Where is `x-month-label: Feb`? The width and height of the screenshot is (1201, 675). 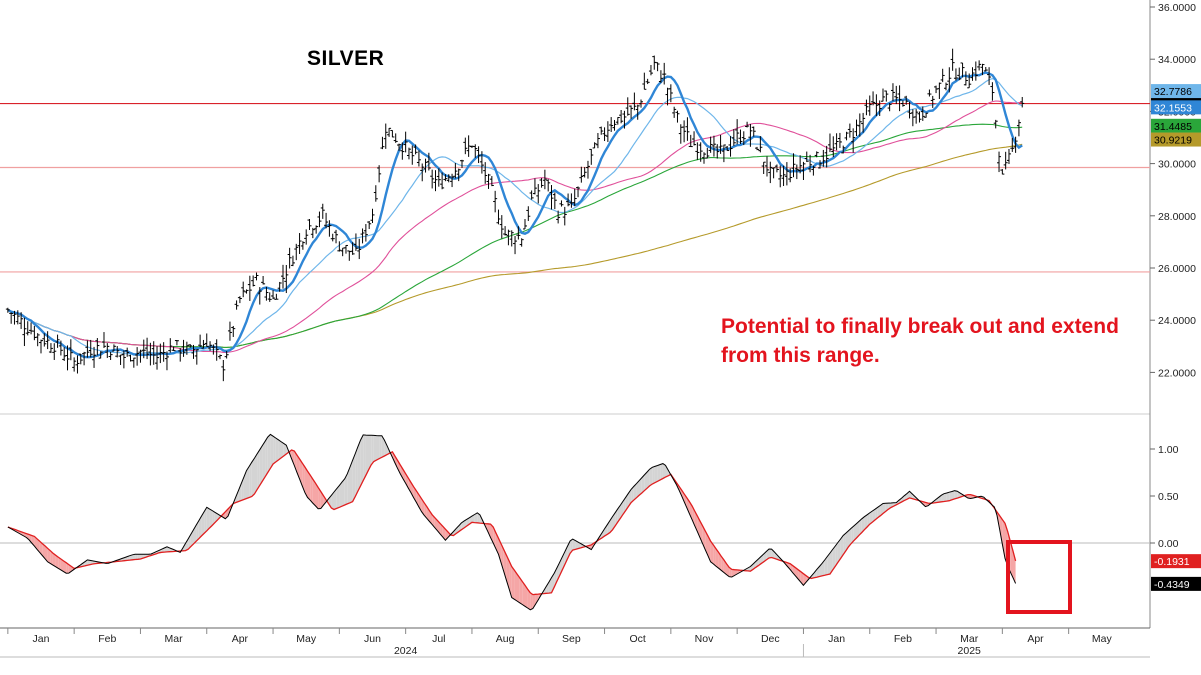 x-month-label: Feb is located at coordinates (107, 639).